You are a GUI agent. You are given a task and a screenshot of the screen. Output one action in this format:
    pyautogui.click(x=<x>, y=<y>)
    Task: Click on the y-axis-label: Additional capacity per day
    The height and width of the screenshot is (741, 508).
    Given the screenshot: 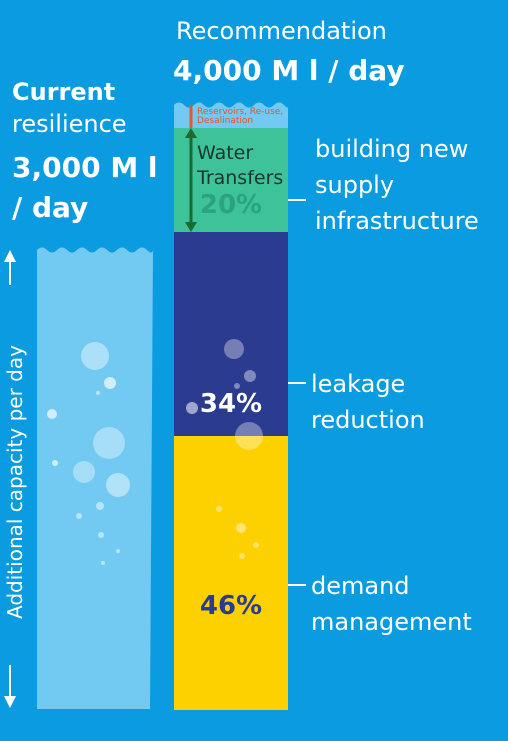 What is the action you would take?
    pyautogui.click(x=15, y=482)
    